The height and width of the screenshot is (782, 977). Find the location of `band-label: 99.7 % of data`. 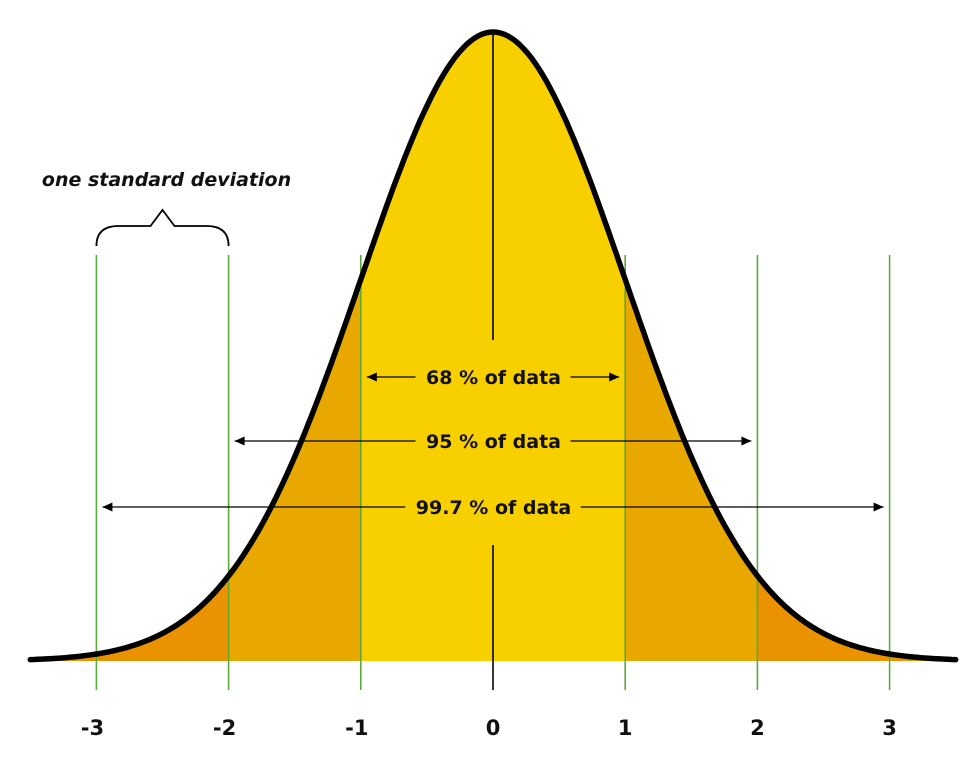

band-label: 99.7 % of data is located at coordinates (493, 508).